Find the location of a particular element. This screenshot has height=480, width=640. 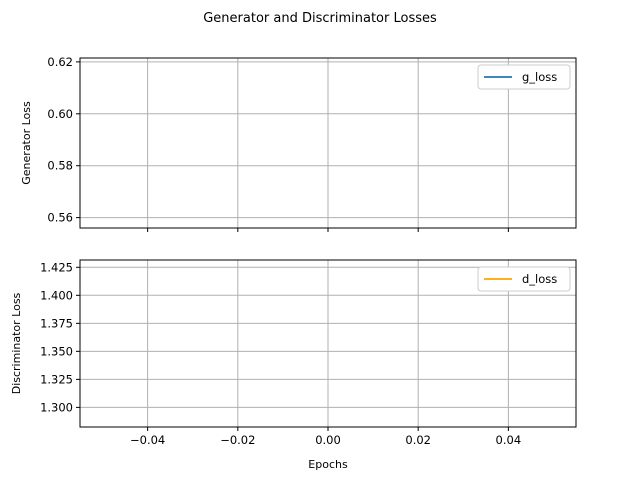

y-tick-label: 0.62 is located at coordinates (60, 62).